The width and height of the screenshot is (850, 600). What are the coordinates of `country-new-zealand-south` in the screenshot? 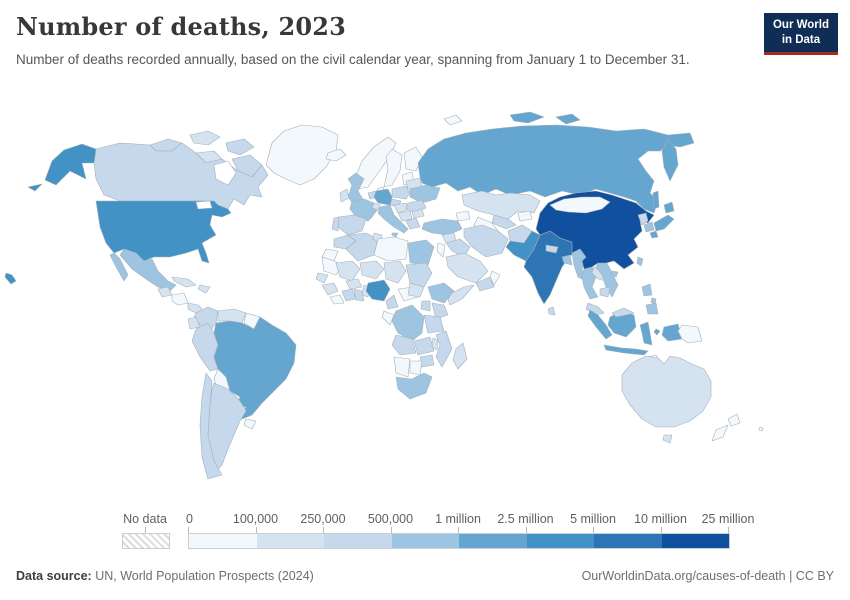 It's located at (720, 433).